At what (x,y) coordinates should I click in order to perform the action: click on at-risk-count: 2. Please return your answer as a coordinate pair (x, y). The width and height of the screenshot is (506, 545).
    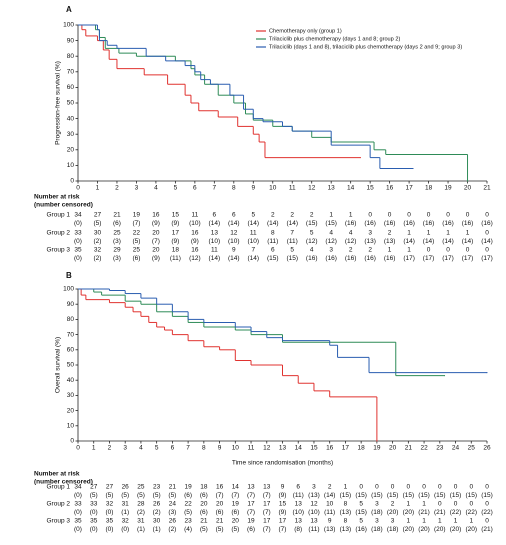
    Looking at the image, I should click on (330, 487).